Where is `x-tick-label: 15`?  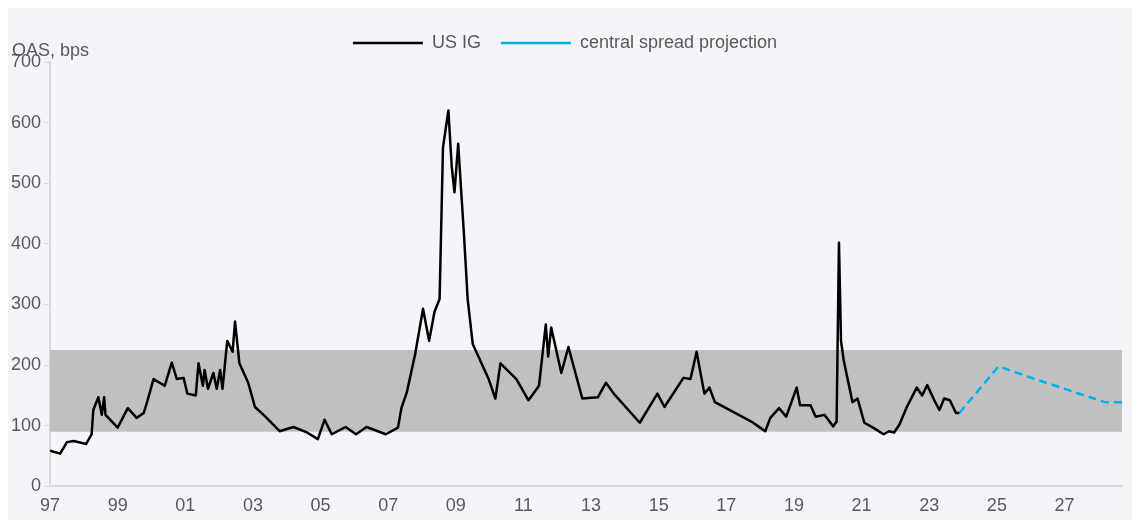 x-tick-label: 15 is located at coordinates (658, 505).